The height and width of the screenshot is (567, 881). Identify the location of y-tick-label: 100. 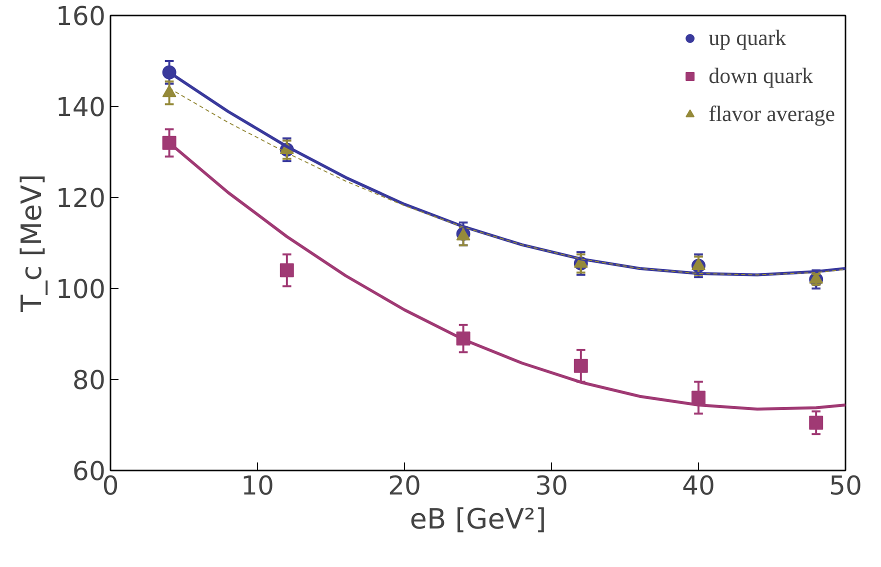
(81, 290).